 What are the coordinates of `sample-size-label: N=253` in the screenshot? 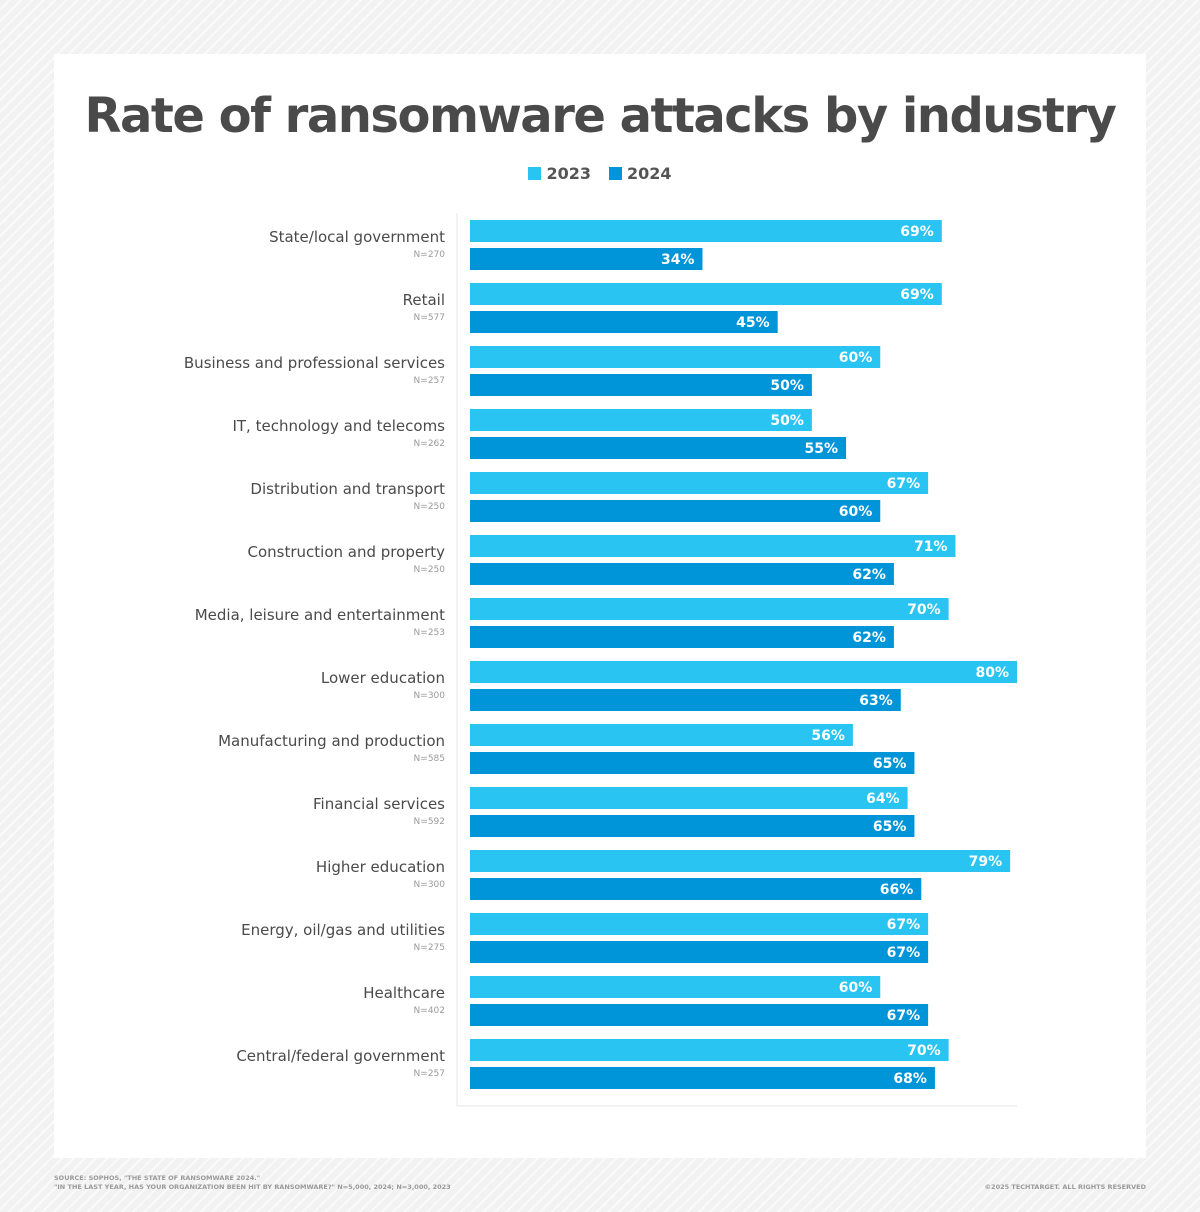 It's located at (429, 633).